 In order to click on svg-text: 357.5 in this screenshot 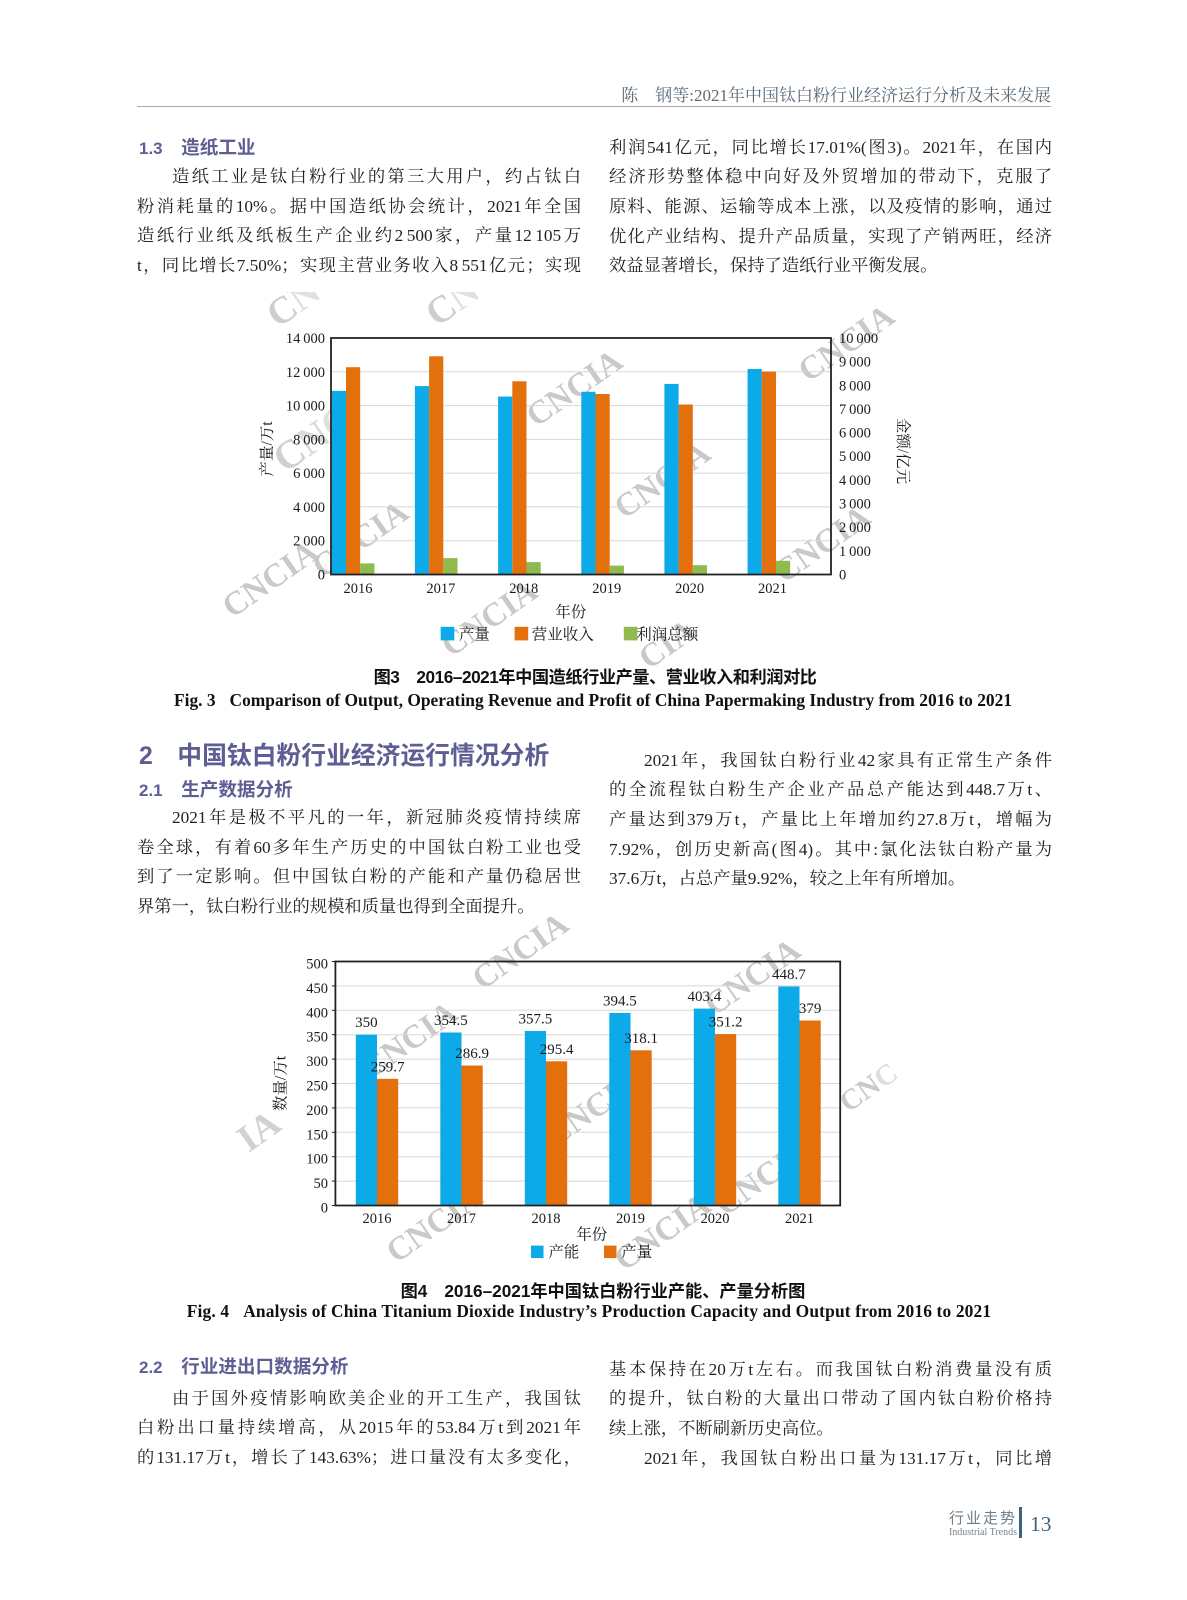, I will do `click(536, 1020)`.